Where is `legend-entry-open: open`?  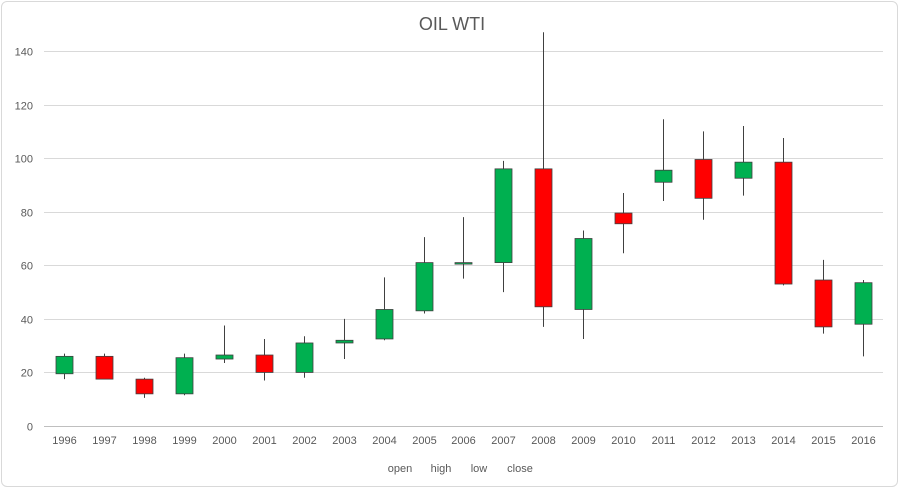
legend-entry-open: open is located at coordinates (400, 469).